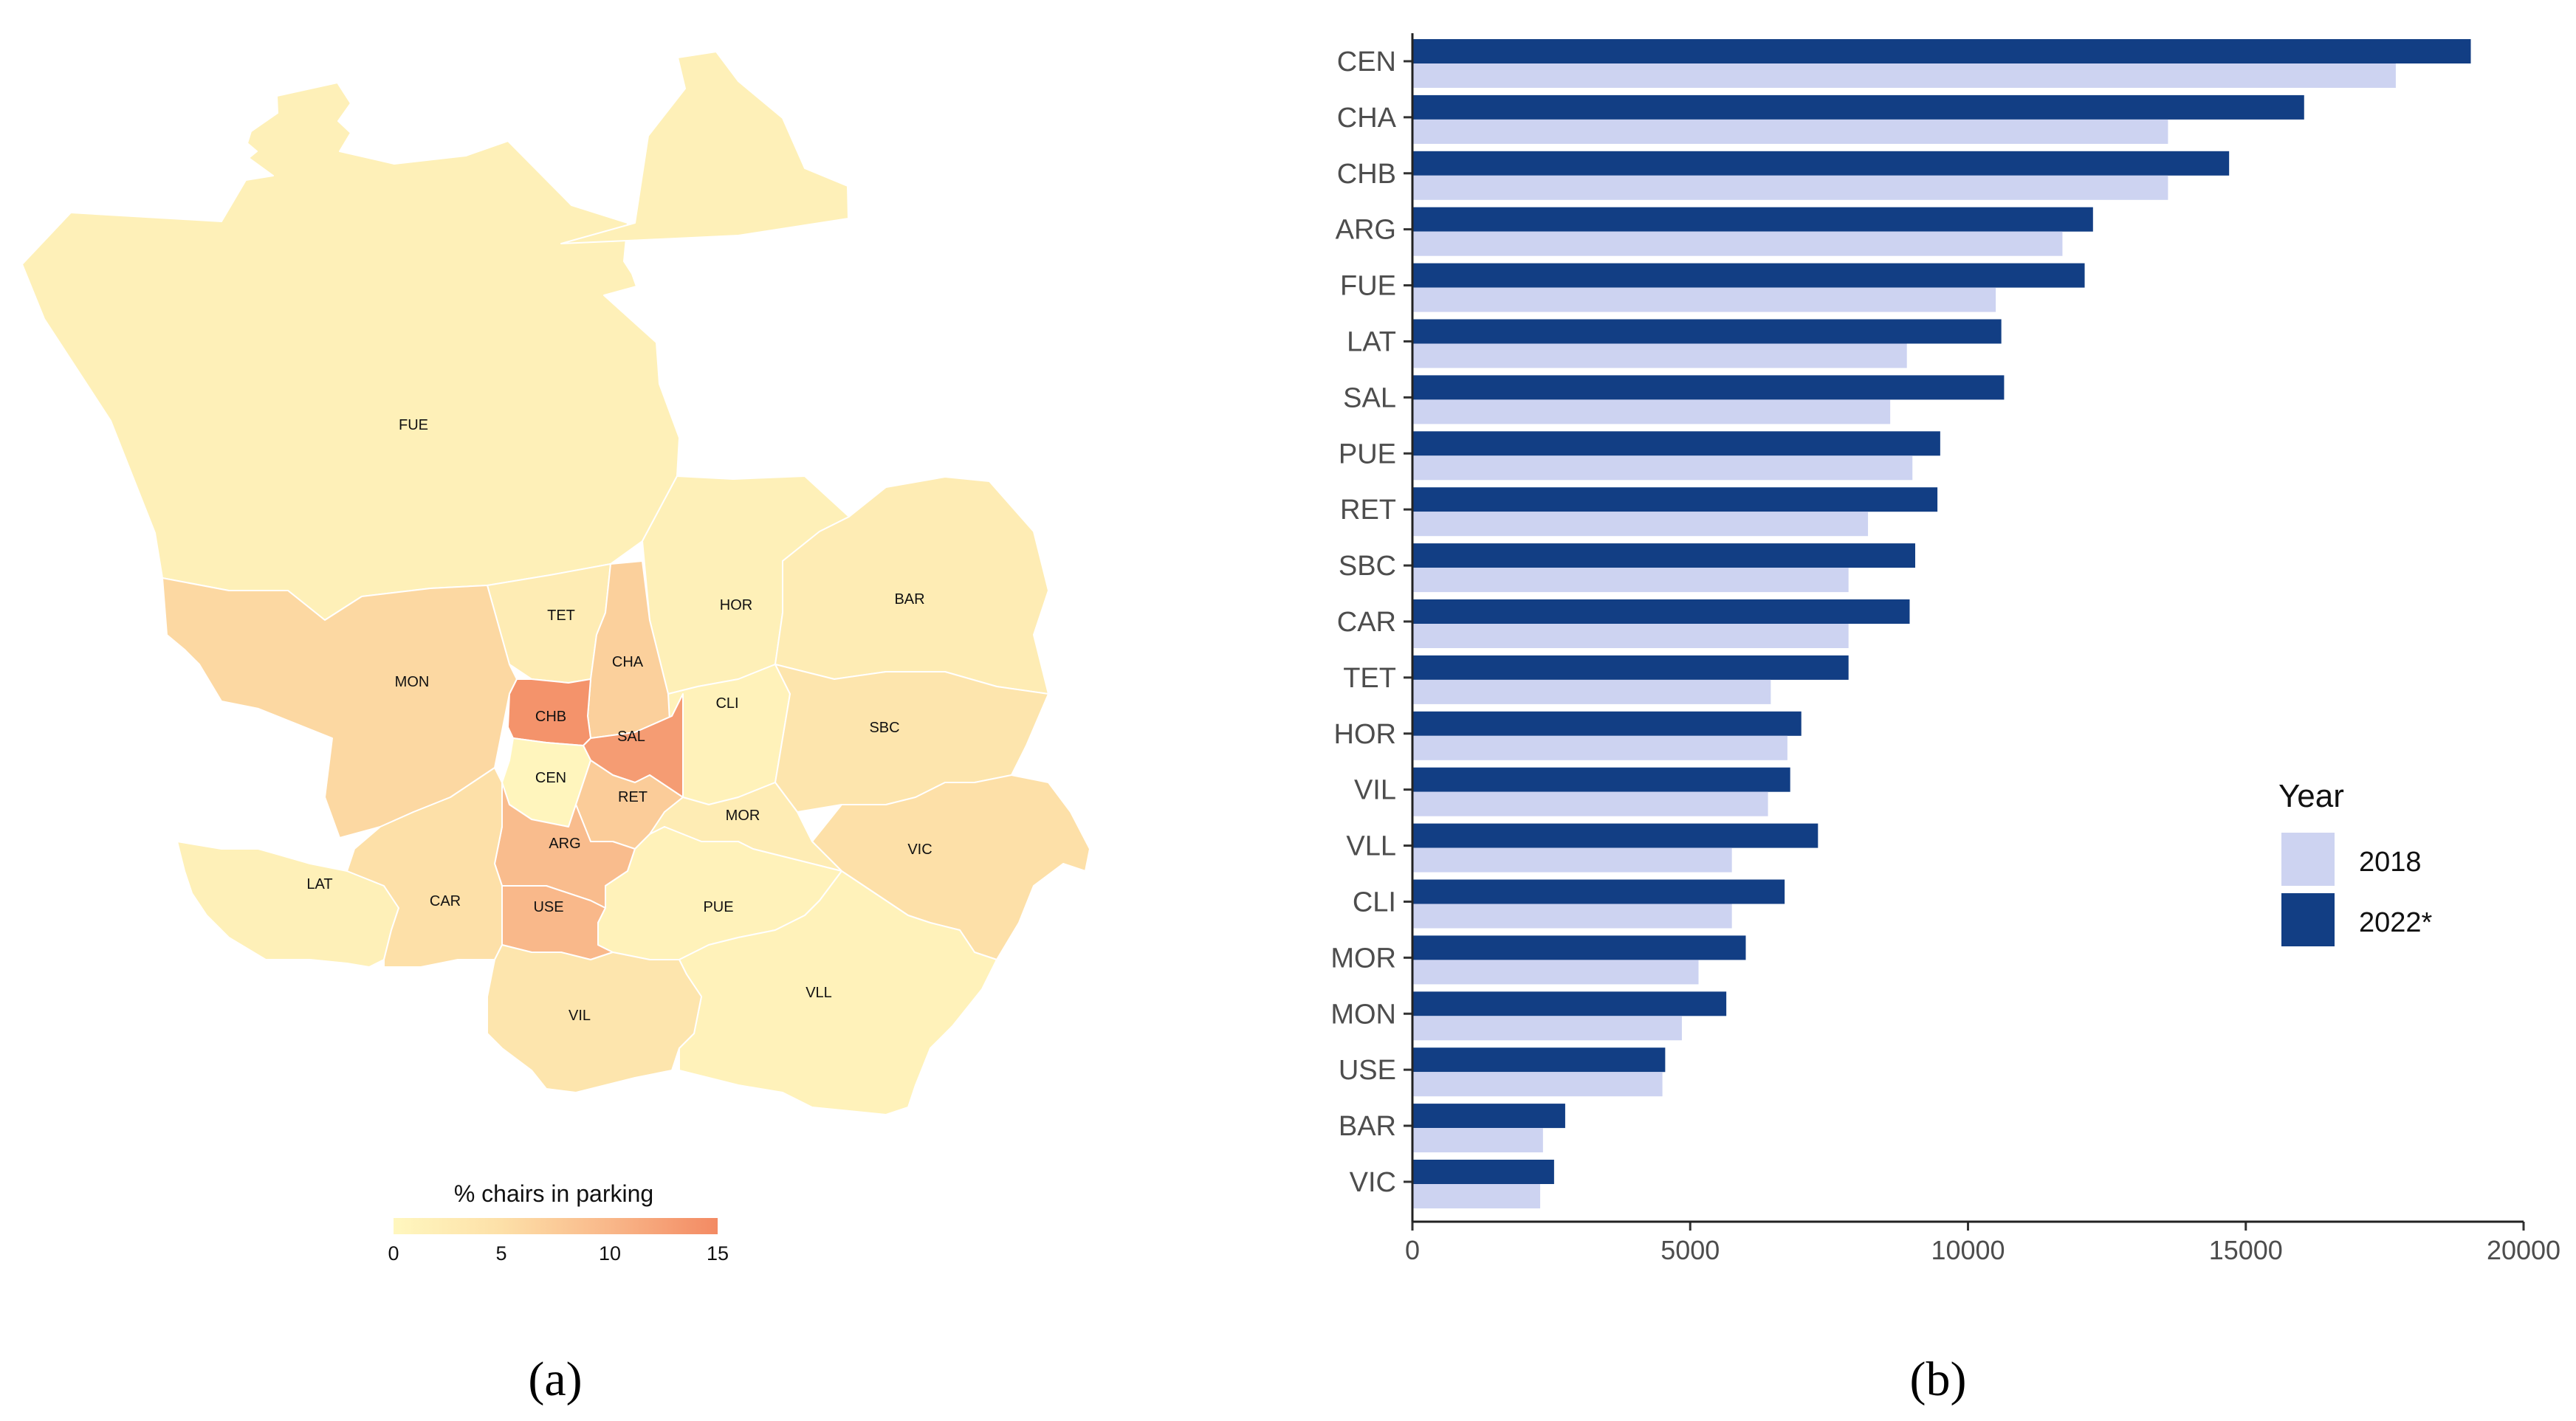 This screenshot has height=1421, width=2576. Describe the element at coordinates (1572, 860) in the screenshot. I see `bar-2018-vll` at that location.